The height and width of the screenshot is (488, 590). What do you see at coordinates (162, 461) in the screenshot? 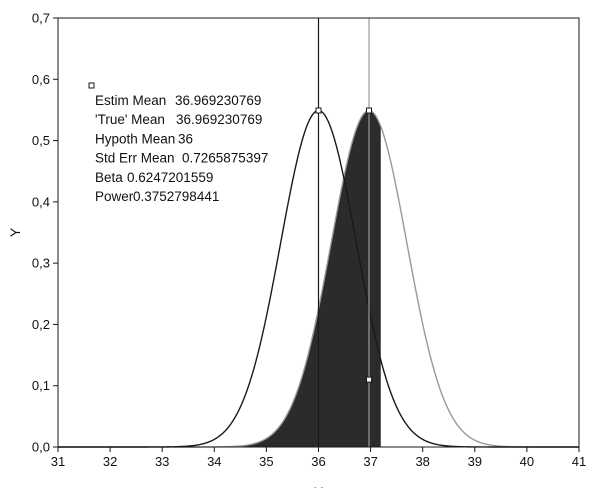
I see `x-tick-label: 33` at bounding box center [162, 461].